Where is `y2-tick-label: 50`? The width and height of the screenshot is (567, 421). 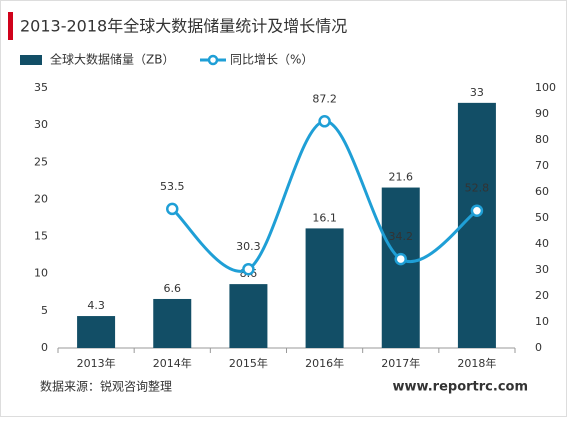 y2-tick-label: 50 is located at coordinates (542, 217).